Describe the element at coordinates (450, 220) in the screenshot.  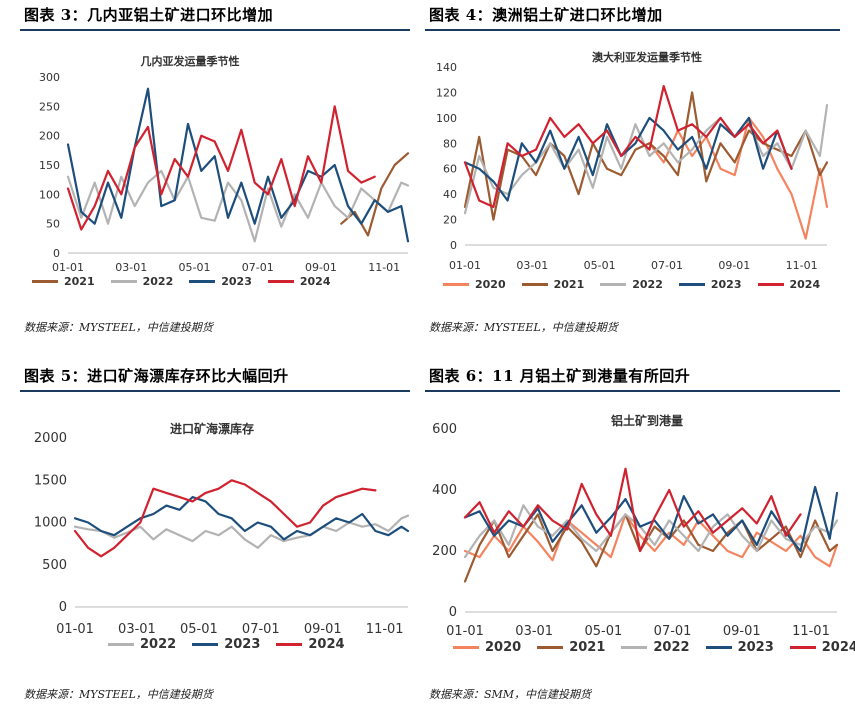
I see `y-tick-label: 20` at that location.